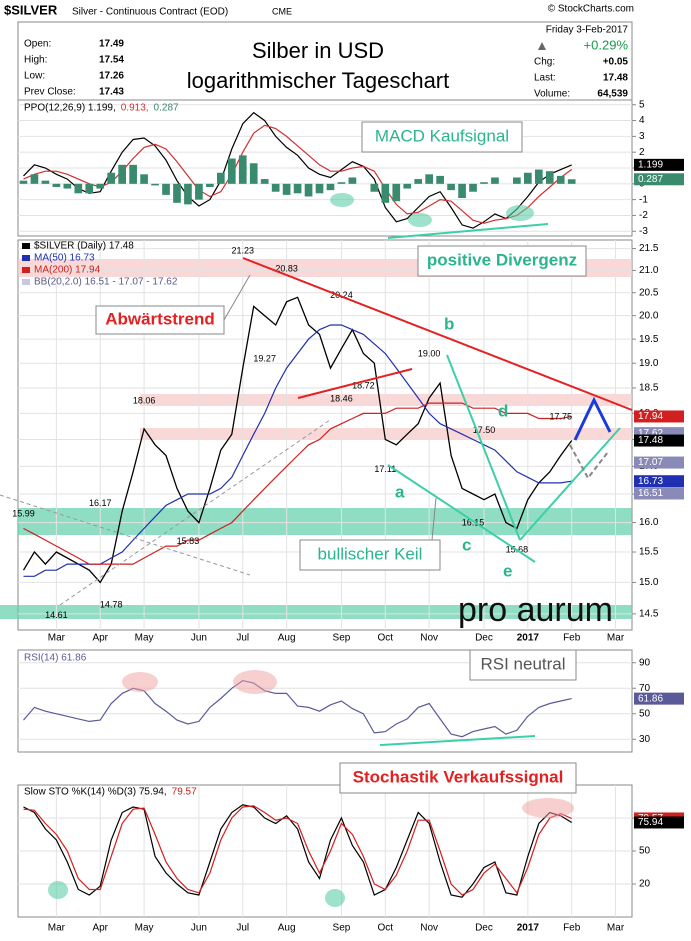  What do you see at coordinates (429, 638) in the screenshot?
I see `x-tick-label: Nov` at bounding box center [429, 638].